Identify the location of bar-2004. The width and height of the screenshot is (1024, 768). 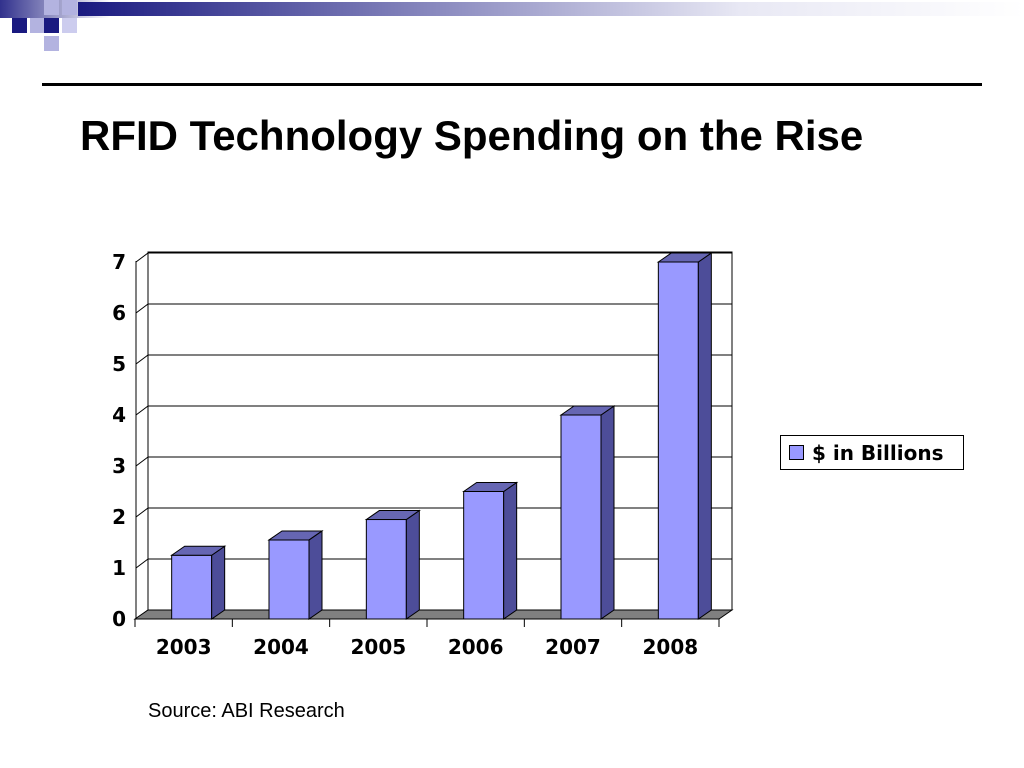
(289, 579).